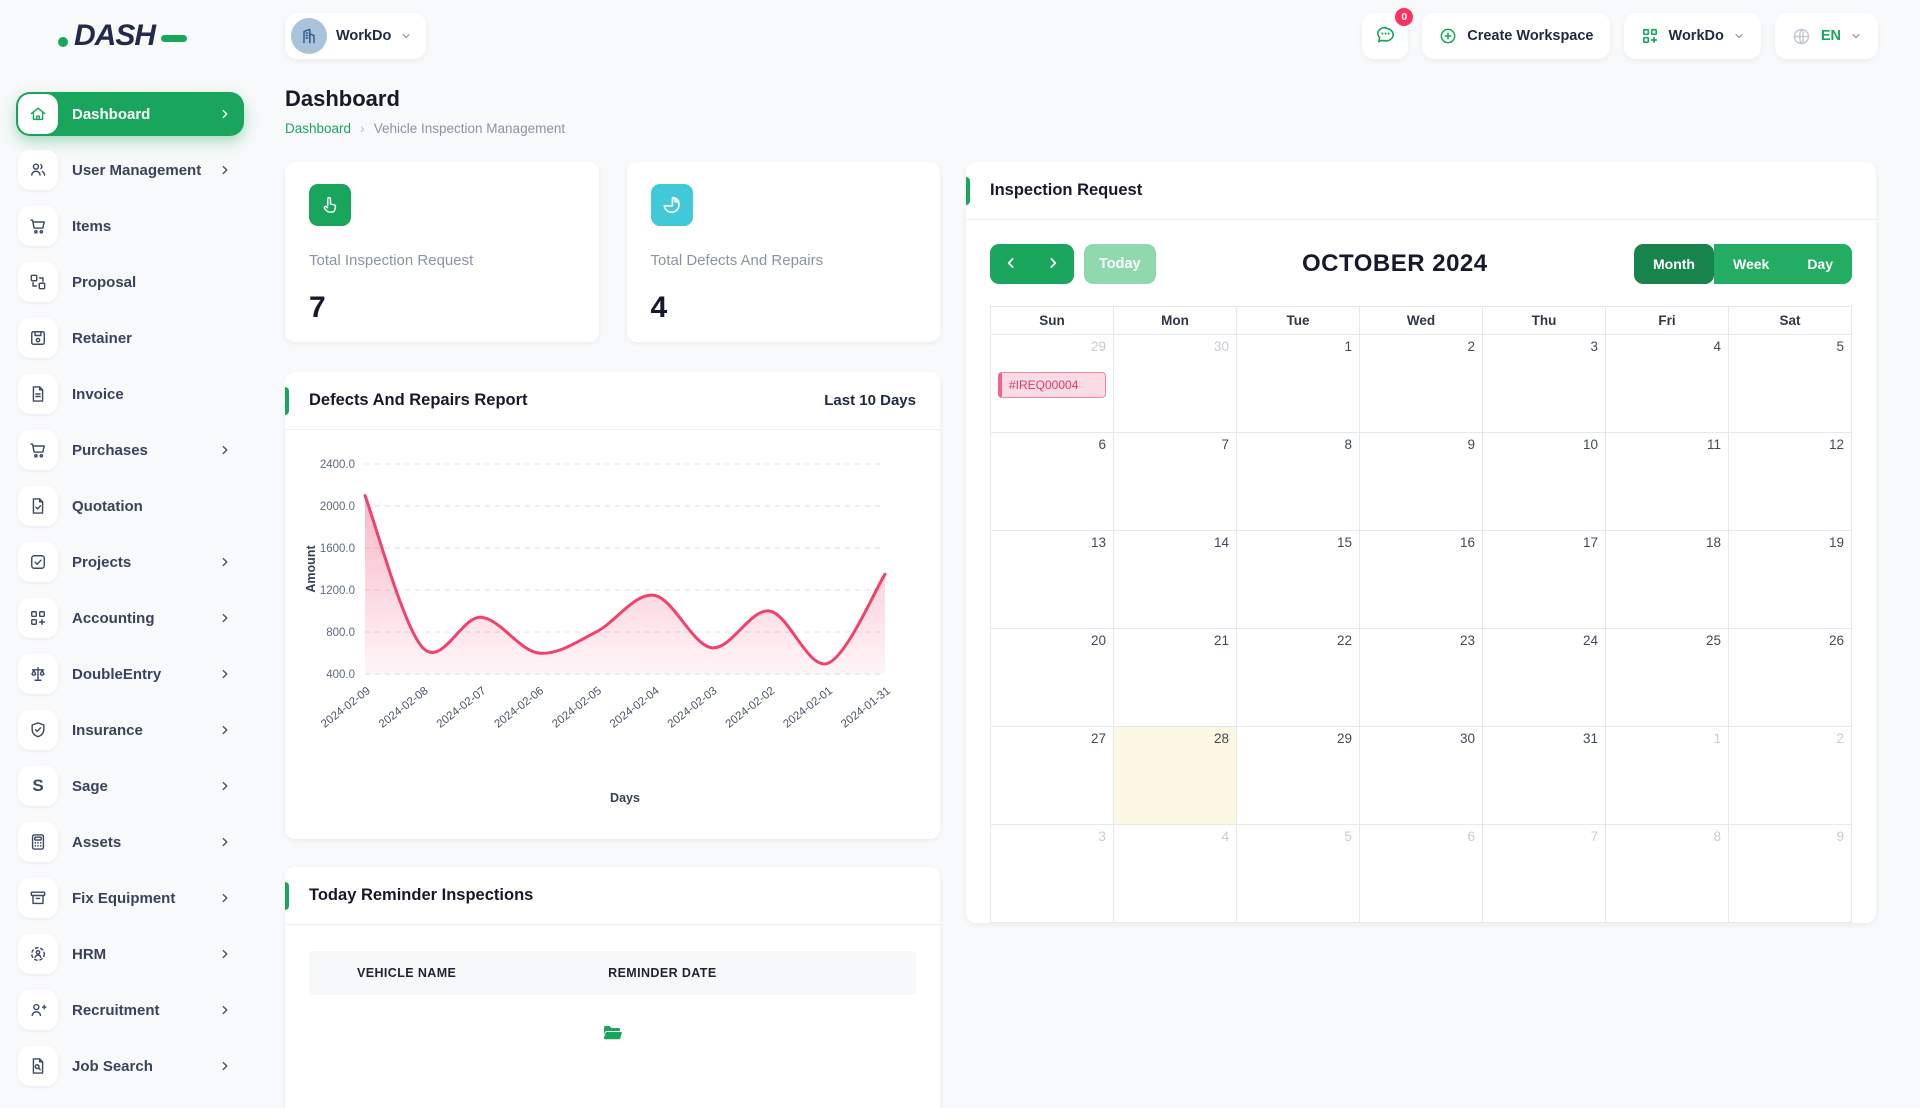  What do you see at coordinates (117, 674) in the screenshot?
I see `sidebar-item-label: DoubleEntry` at bounding box center [117, 674].